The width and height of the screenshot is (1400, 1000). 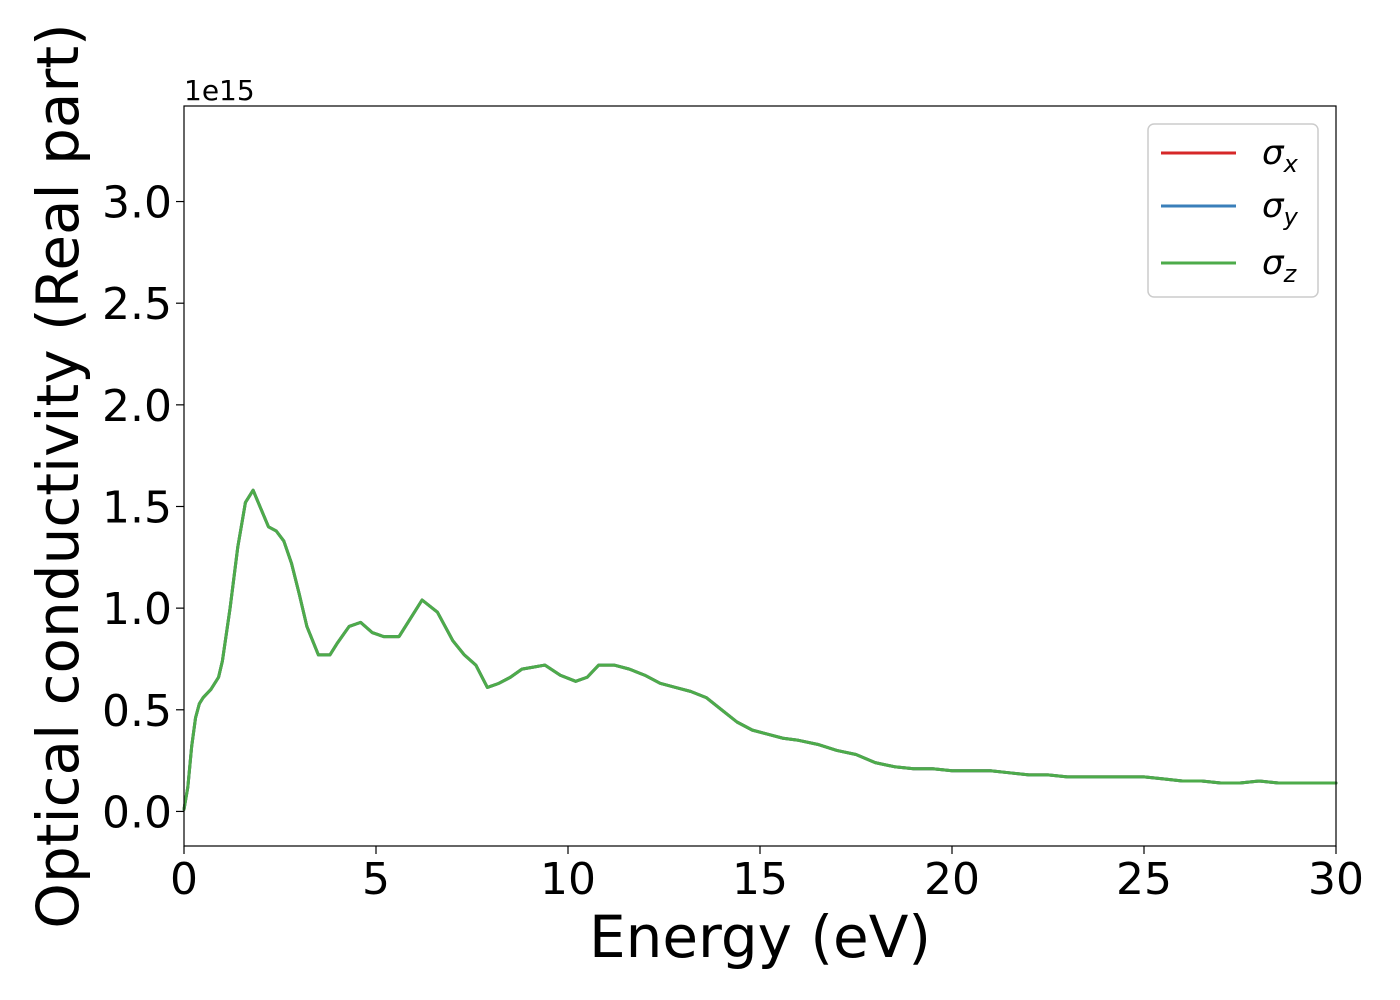 I want to click on legend-label-x: σx, so click(x=1280, y=155).